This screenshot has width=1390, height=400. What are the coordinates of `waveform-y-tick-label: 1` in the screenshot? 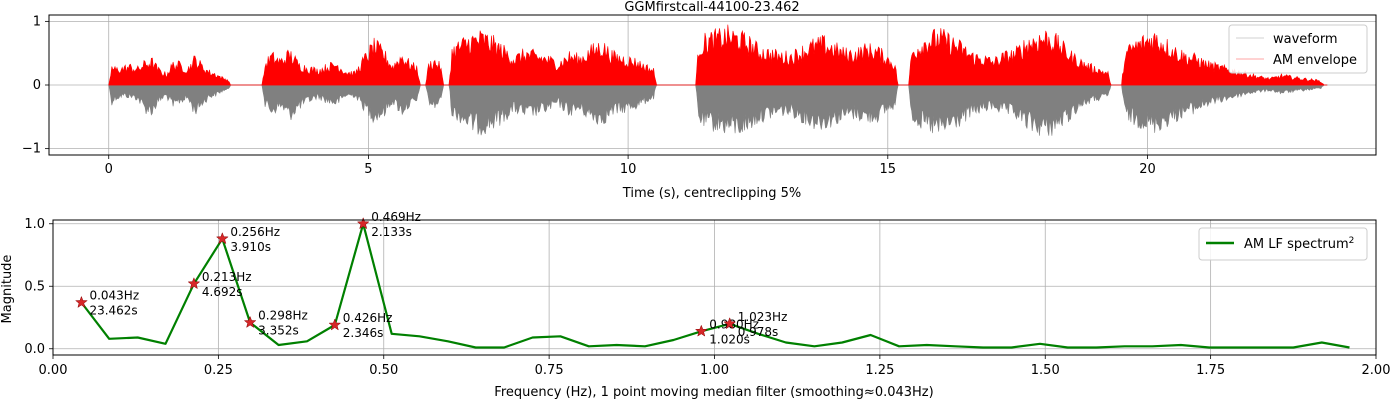 It's located at (37, 21).